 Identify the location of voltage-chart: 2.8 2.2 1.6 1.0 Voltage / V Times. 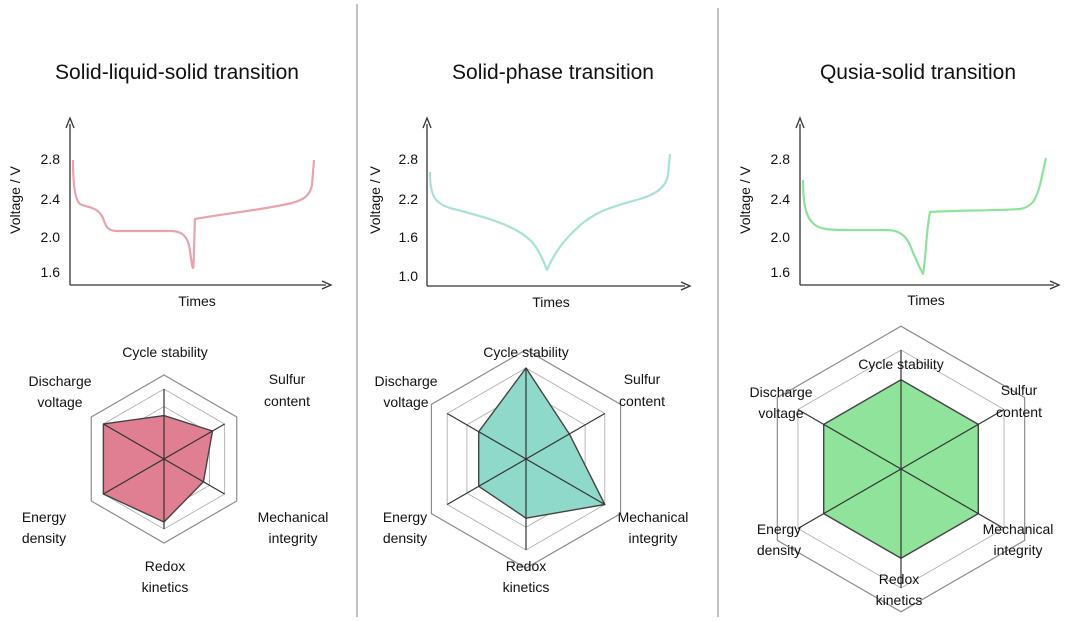
(529, 213).